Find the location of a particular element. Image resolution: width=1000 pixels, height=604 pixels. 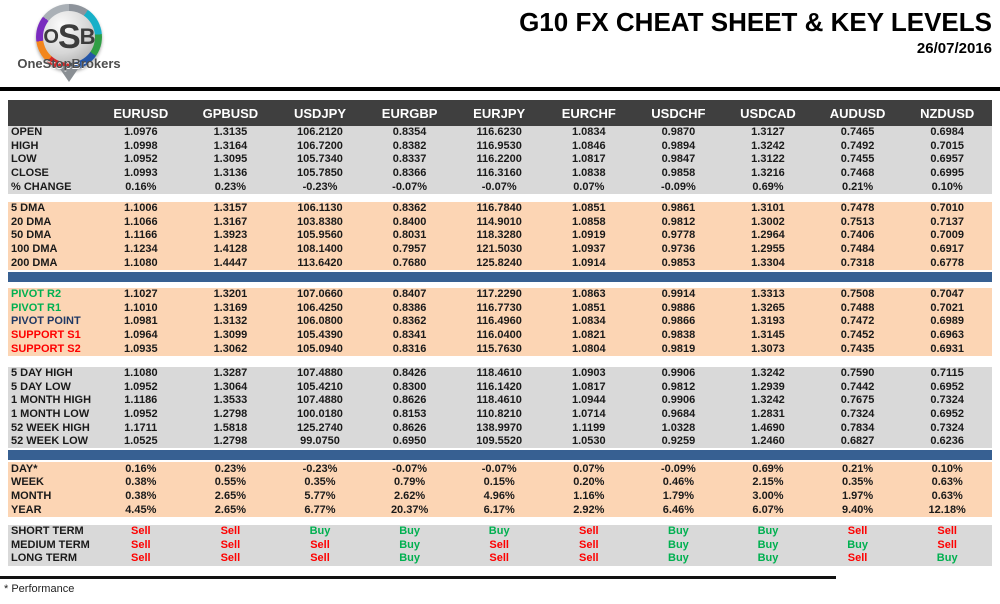

row-label: WEEK is located at coordinates (27, 482).